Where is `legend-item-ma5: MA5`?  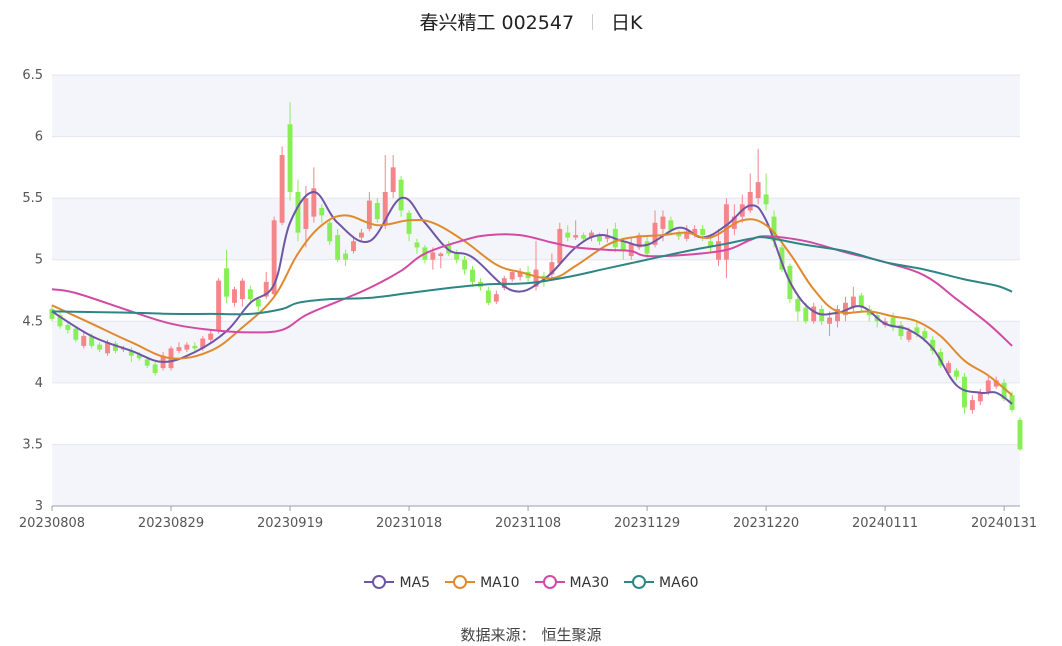
legend-item-ma5: MA5 is located at coordinates (396, 582).